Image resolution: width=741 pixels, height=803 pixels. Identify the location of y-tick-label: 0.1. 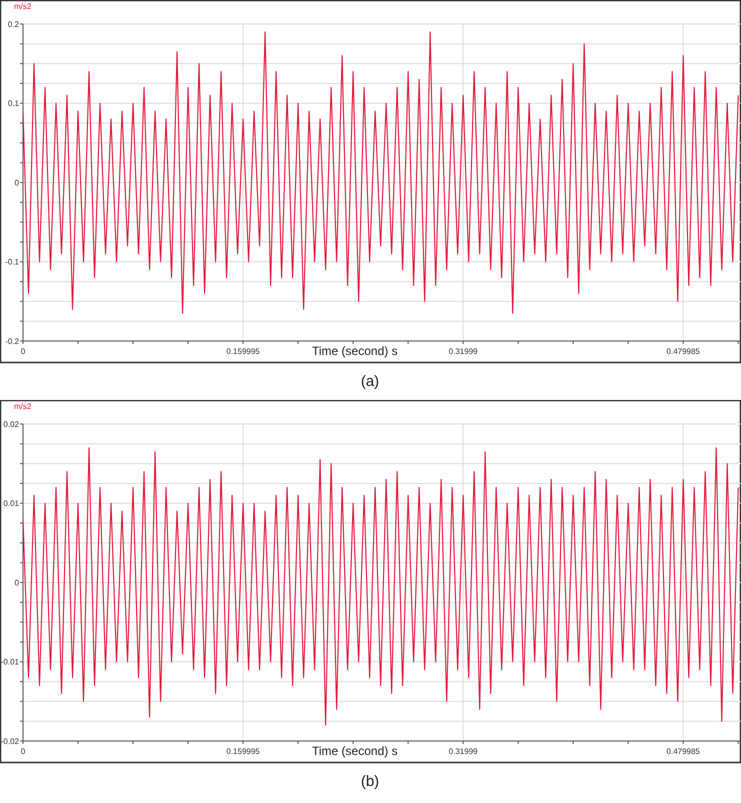
(14, 103).